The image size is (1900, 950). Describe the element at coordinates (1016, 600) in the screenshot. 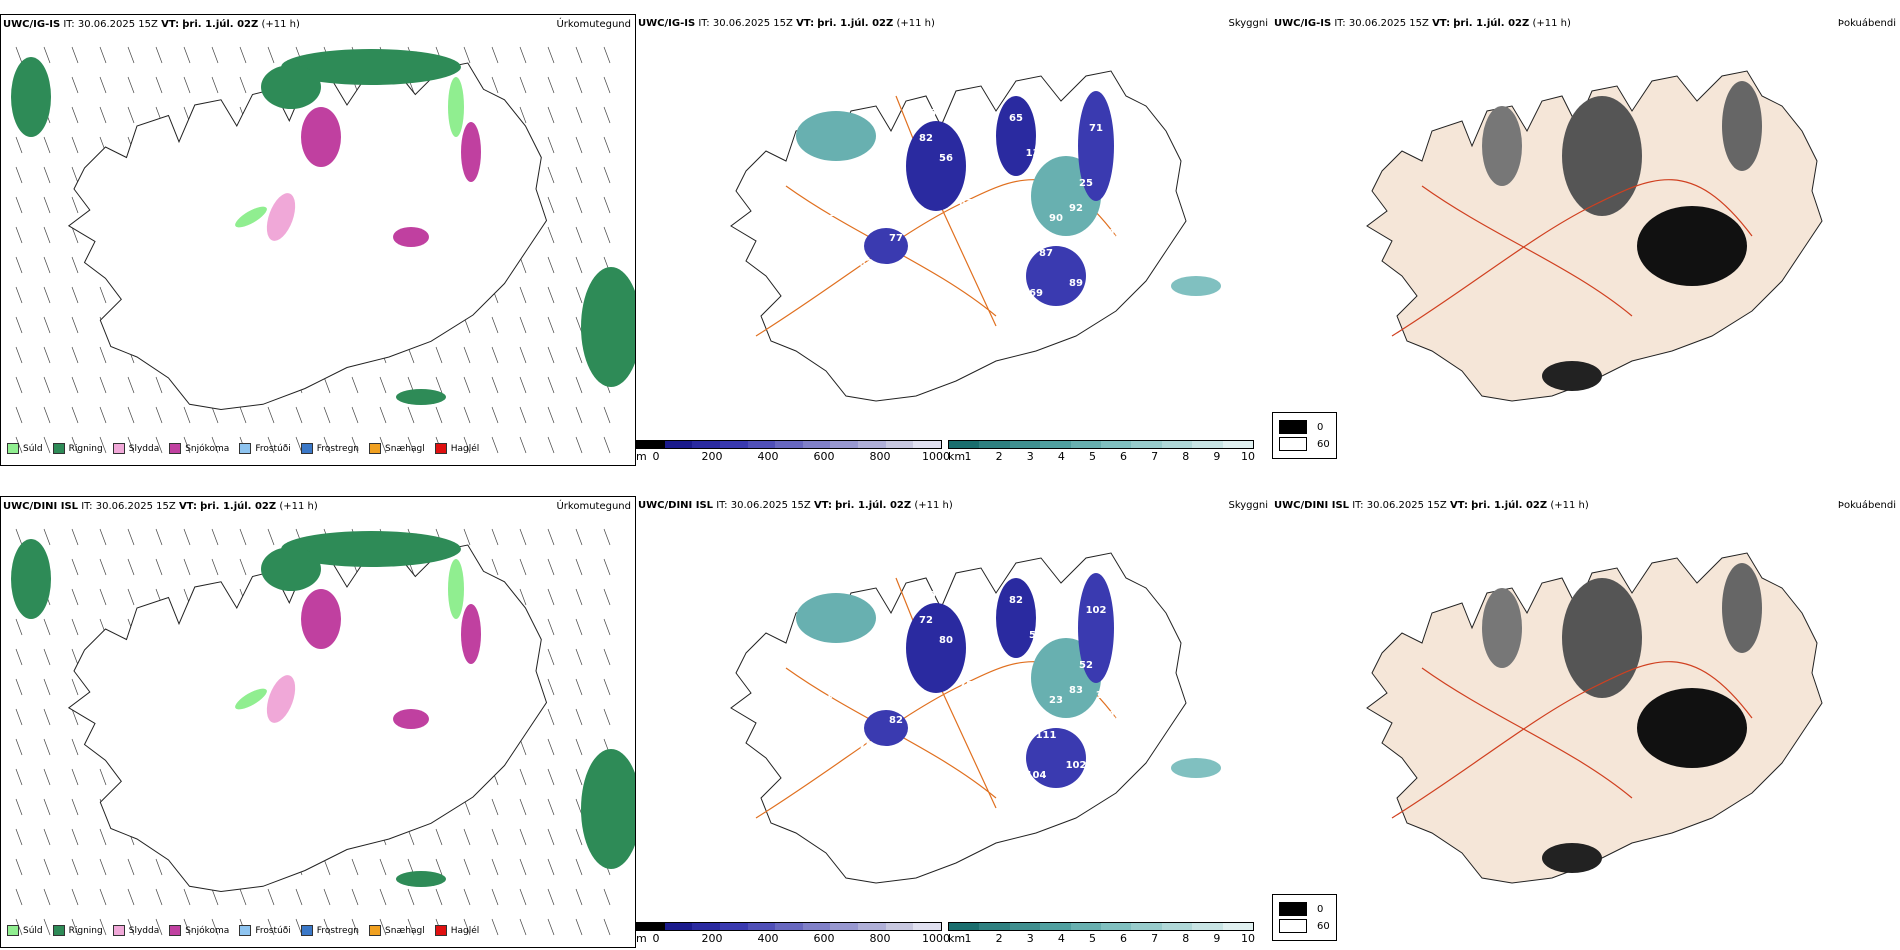

I see `ceiling-value-label: 82` at that location.